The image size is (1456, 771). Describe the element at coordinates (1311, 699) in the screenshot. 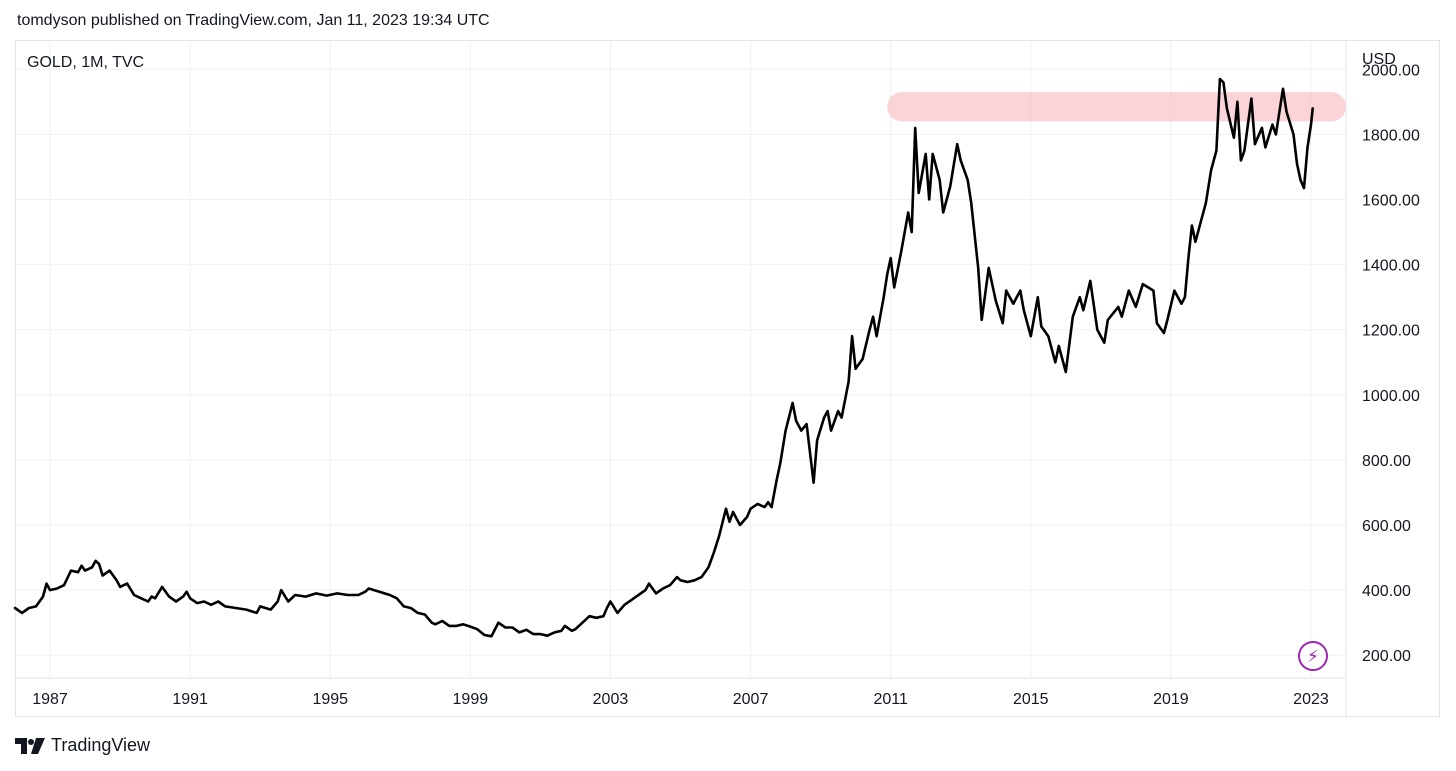

I see `x-tick-label-9: 2023` at that location.